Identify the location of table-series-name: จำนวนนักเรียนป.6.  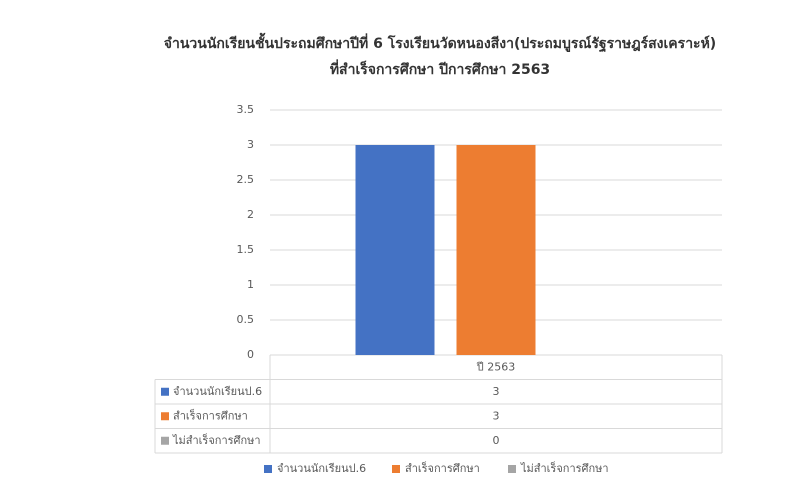
(217, 391).